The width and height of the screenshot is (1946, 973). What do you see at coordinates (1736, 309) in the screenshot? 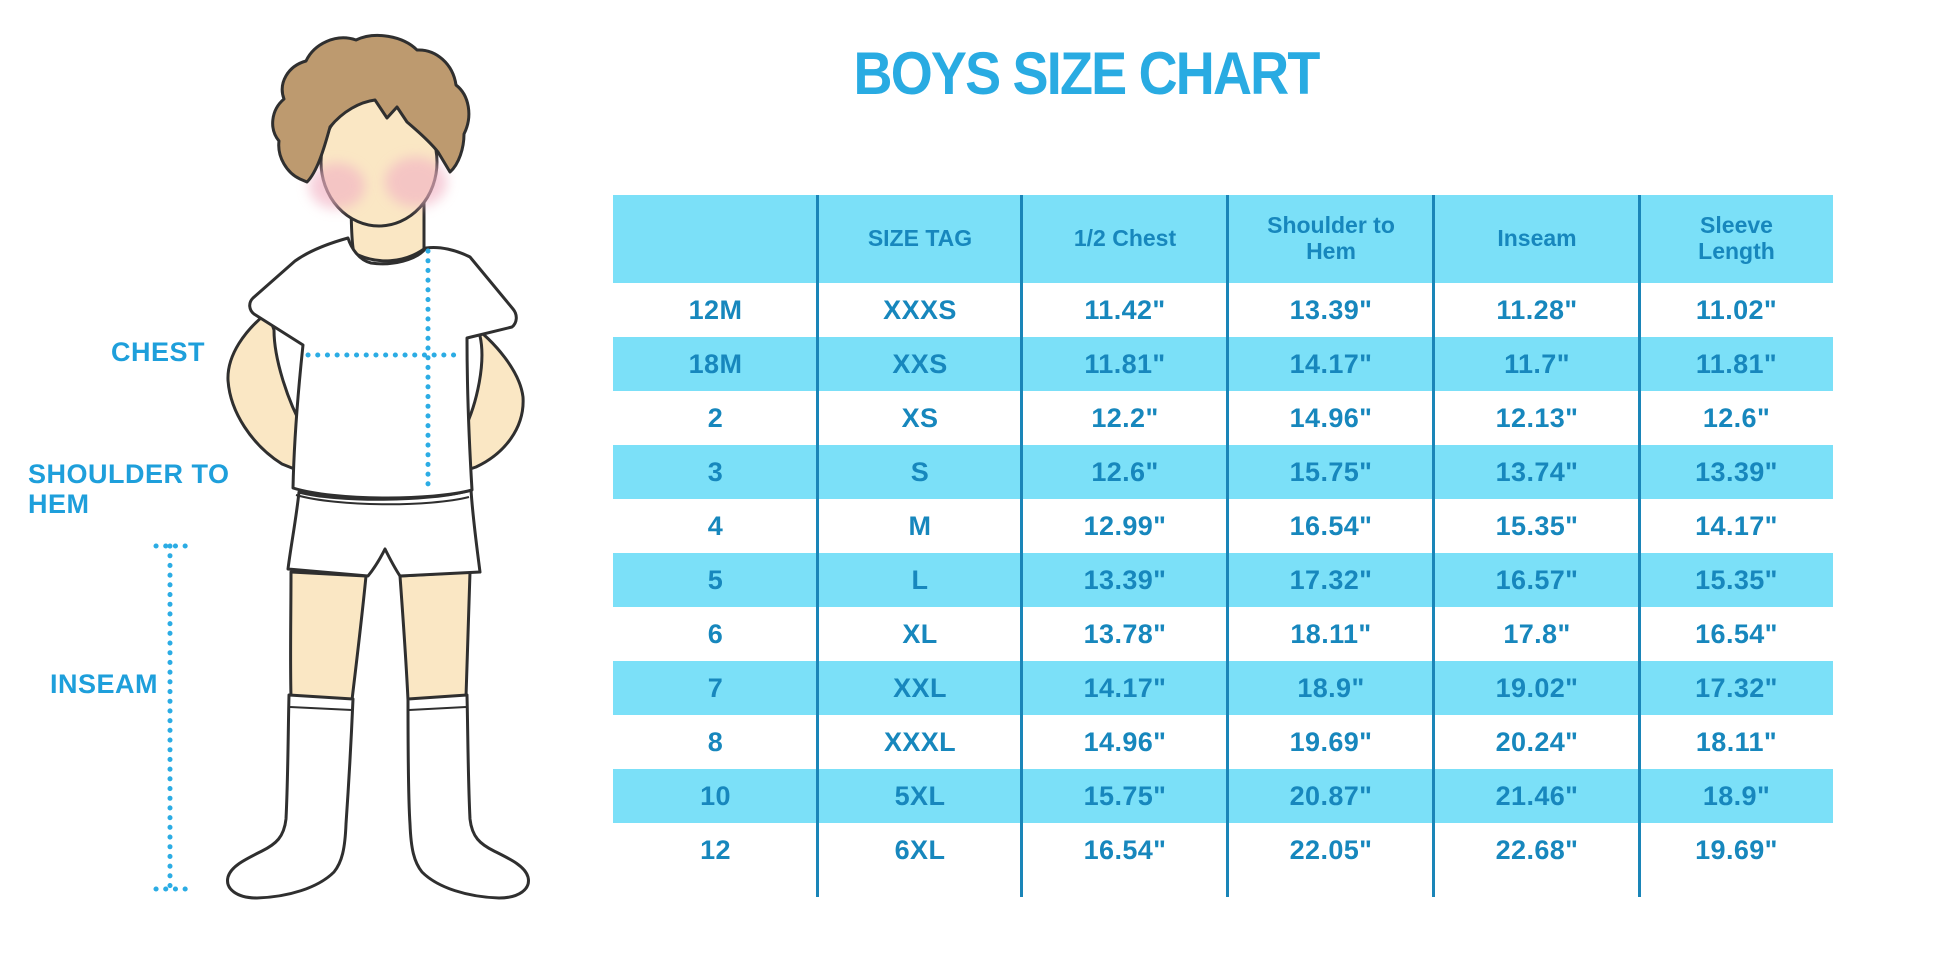
I see `table-cell: 11.02"` at bounding box center [1736, 309].